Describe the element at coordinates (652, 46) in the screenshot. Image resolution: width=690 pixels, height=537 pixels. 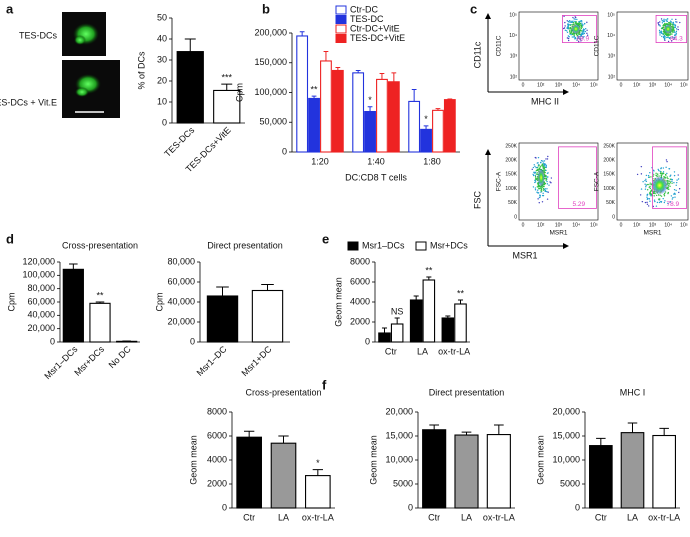
I see `flow-plot` at that location.